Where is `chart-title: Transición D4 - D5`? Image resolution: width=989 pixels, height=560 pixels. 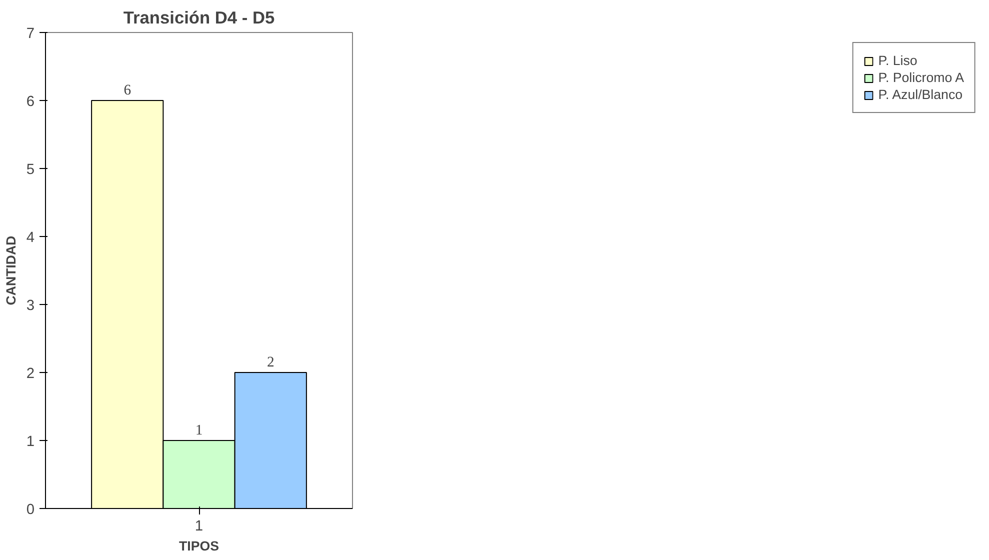
chart-title: Transición D4 - D5 is located at coordinates (199, 18).